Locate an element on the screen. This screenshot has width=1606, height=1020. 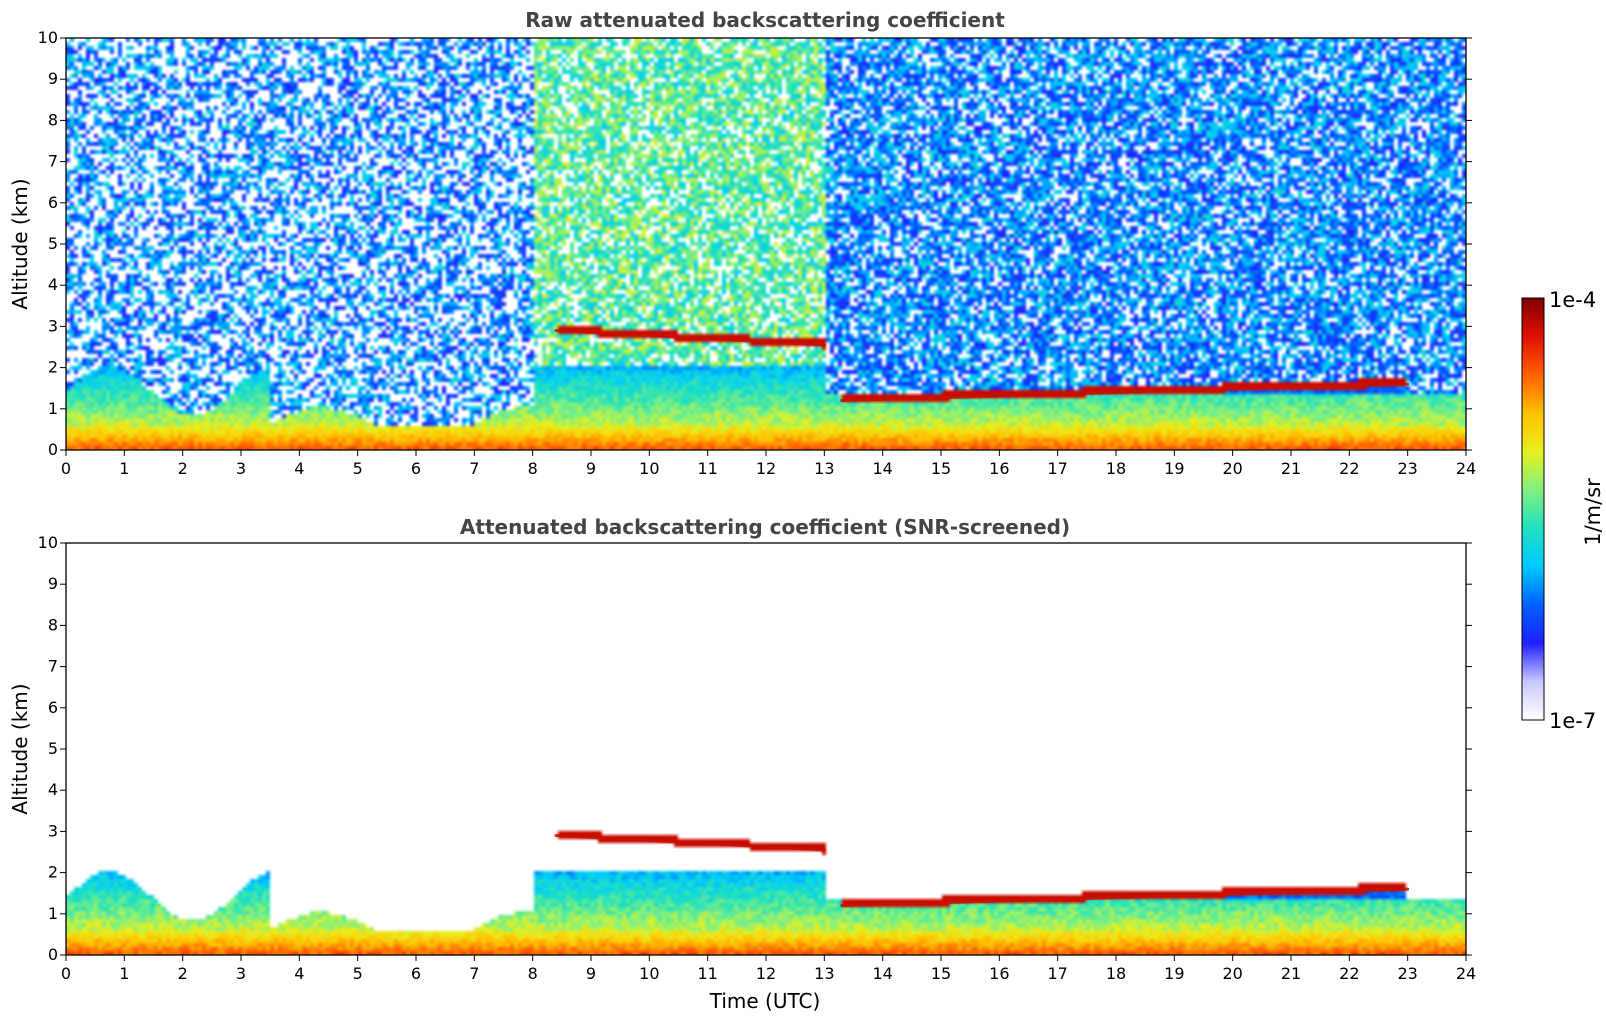
colorbar-max-label: 1e-4 is located at coordinates (1572, 300).